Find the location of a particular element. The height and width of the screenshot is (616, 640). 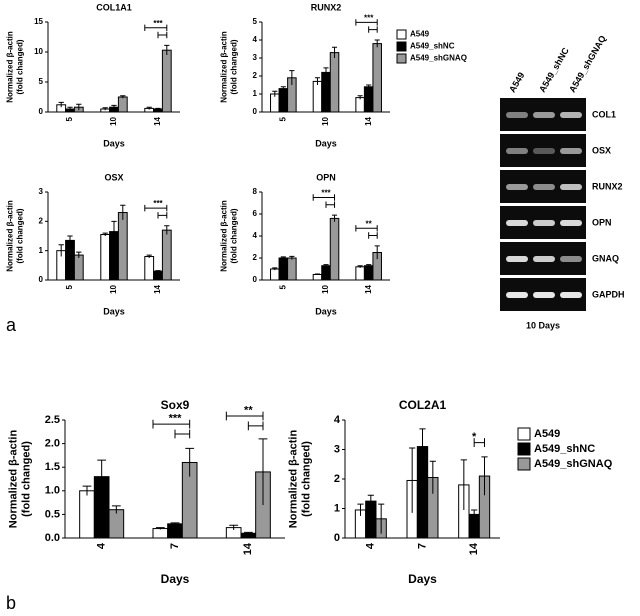

chart-title: OPN is located at coordinates (326, 177).